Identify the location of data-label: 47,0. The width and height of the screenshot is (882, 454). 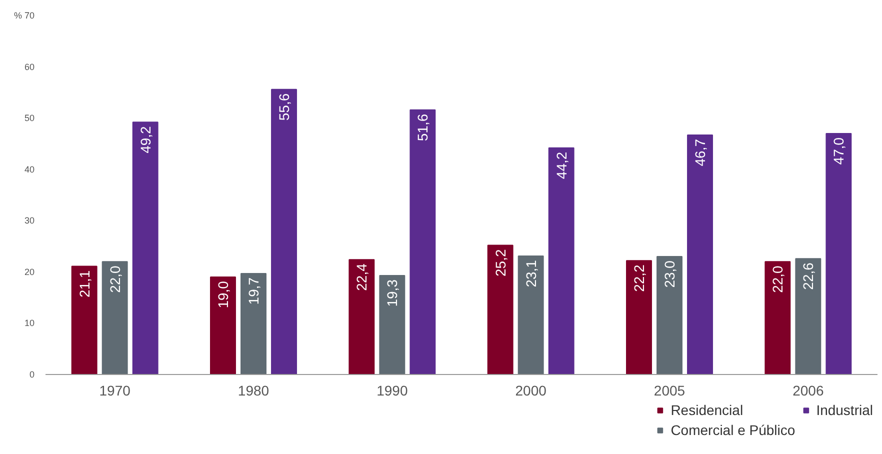
(838, 151).